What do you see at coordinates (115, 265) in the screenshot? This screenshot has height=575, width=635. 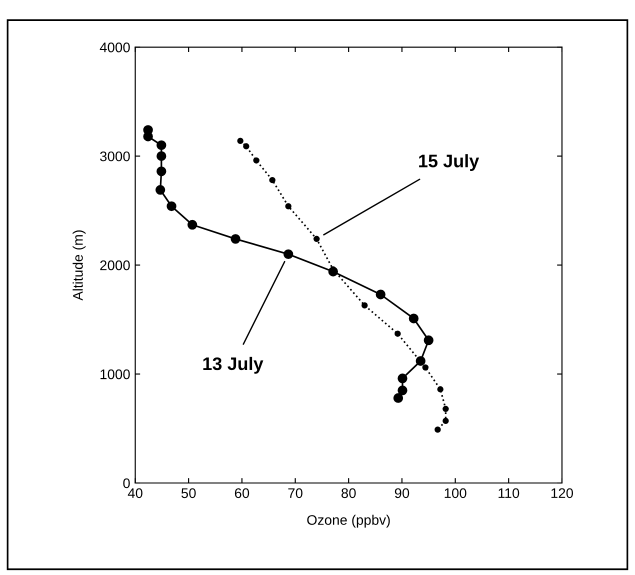 I see `y-tick-label: 2000` at bounding box center [115, 265].